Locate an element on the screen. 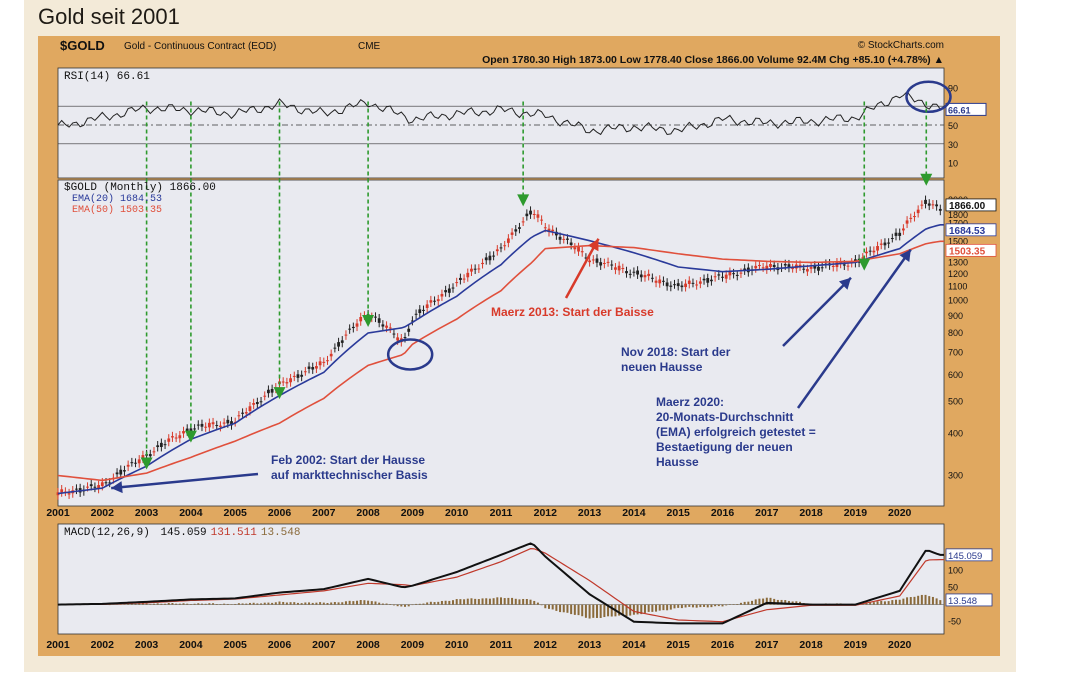 This screenshot has width=1081, height=688. macd-x-tick-2006: 2006 is located at coordinates (280, 645).